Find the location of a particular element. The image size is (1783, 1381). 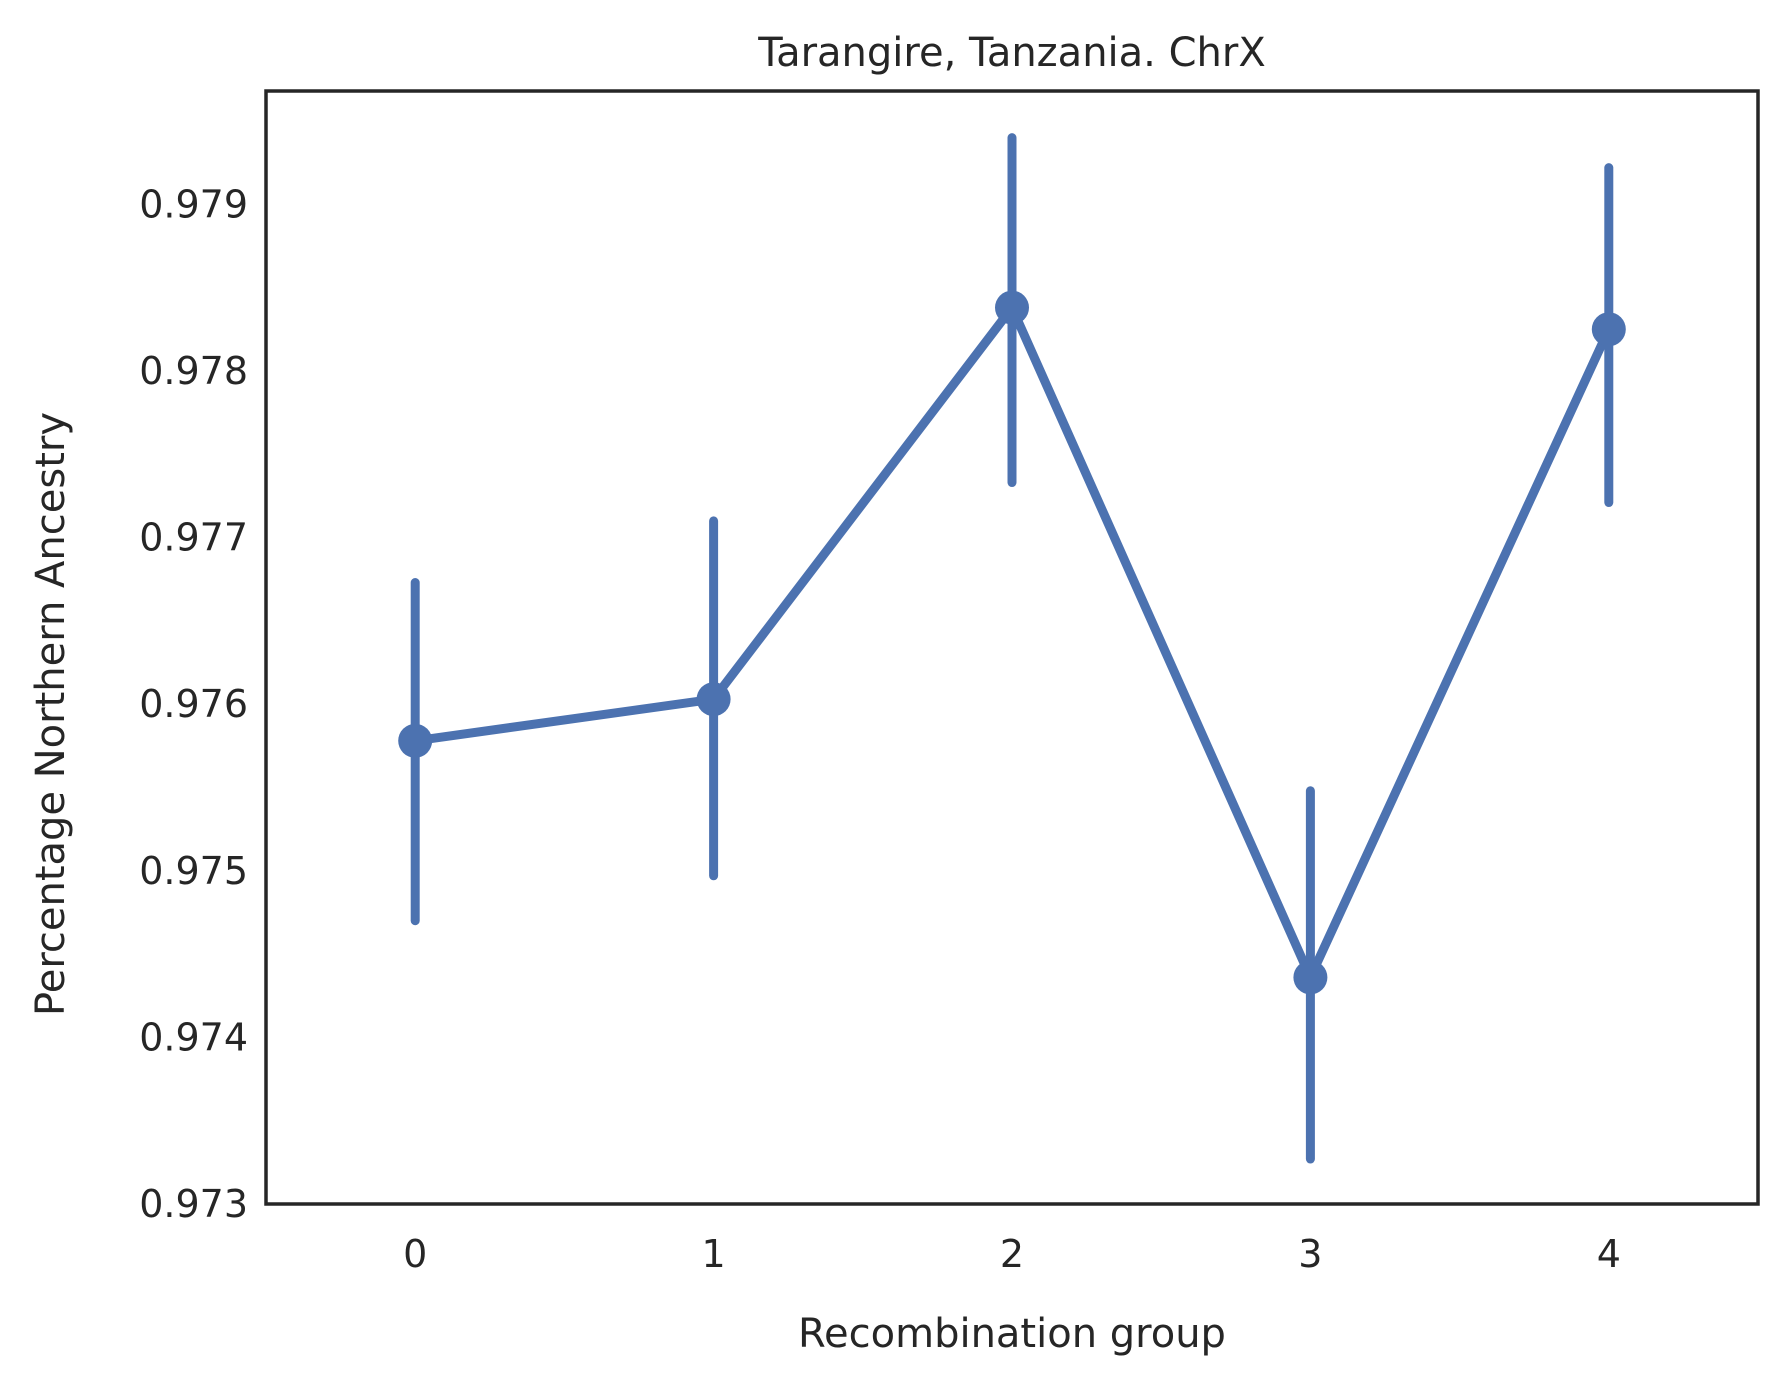

y-tick-label: 0.974 is located at coordinates (193, 1037).